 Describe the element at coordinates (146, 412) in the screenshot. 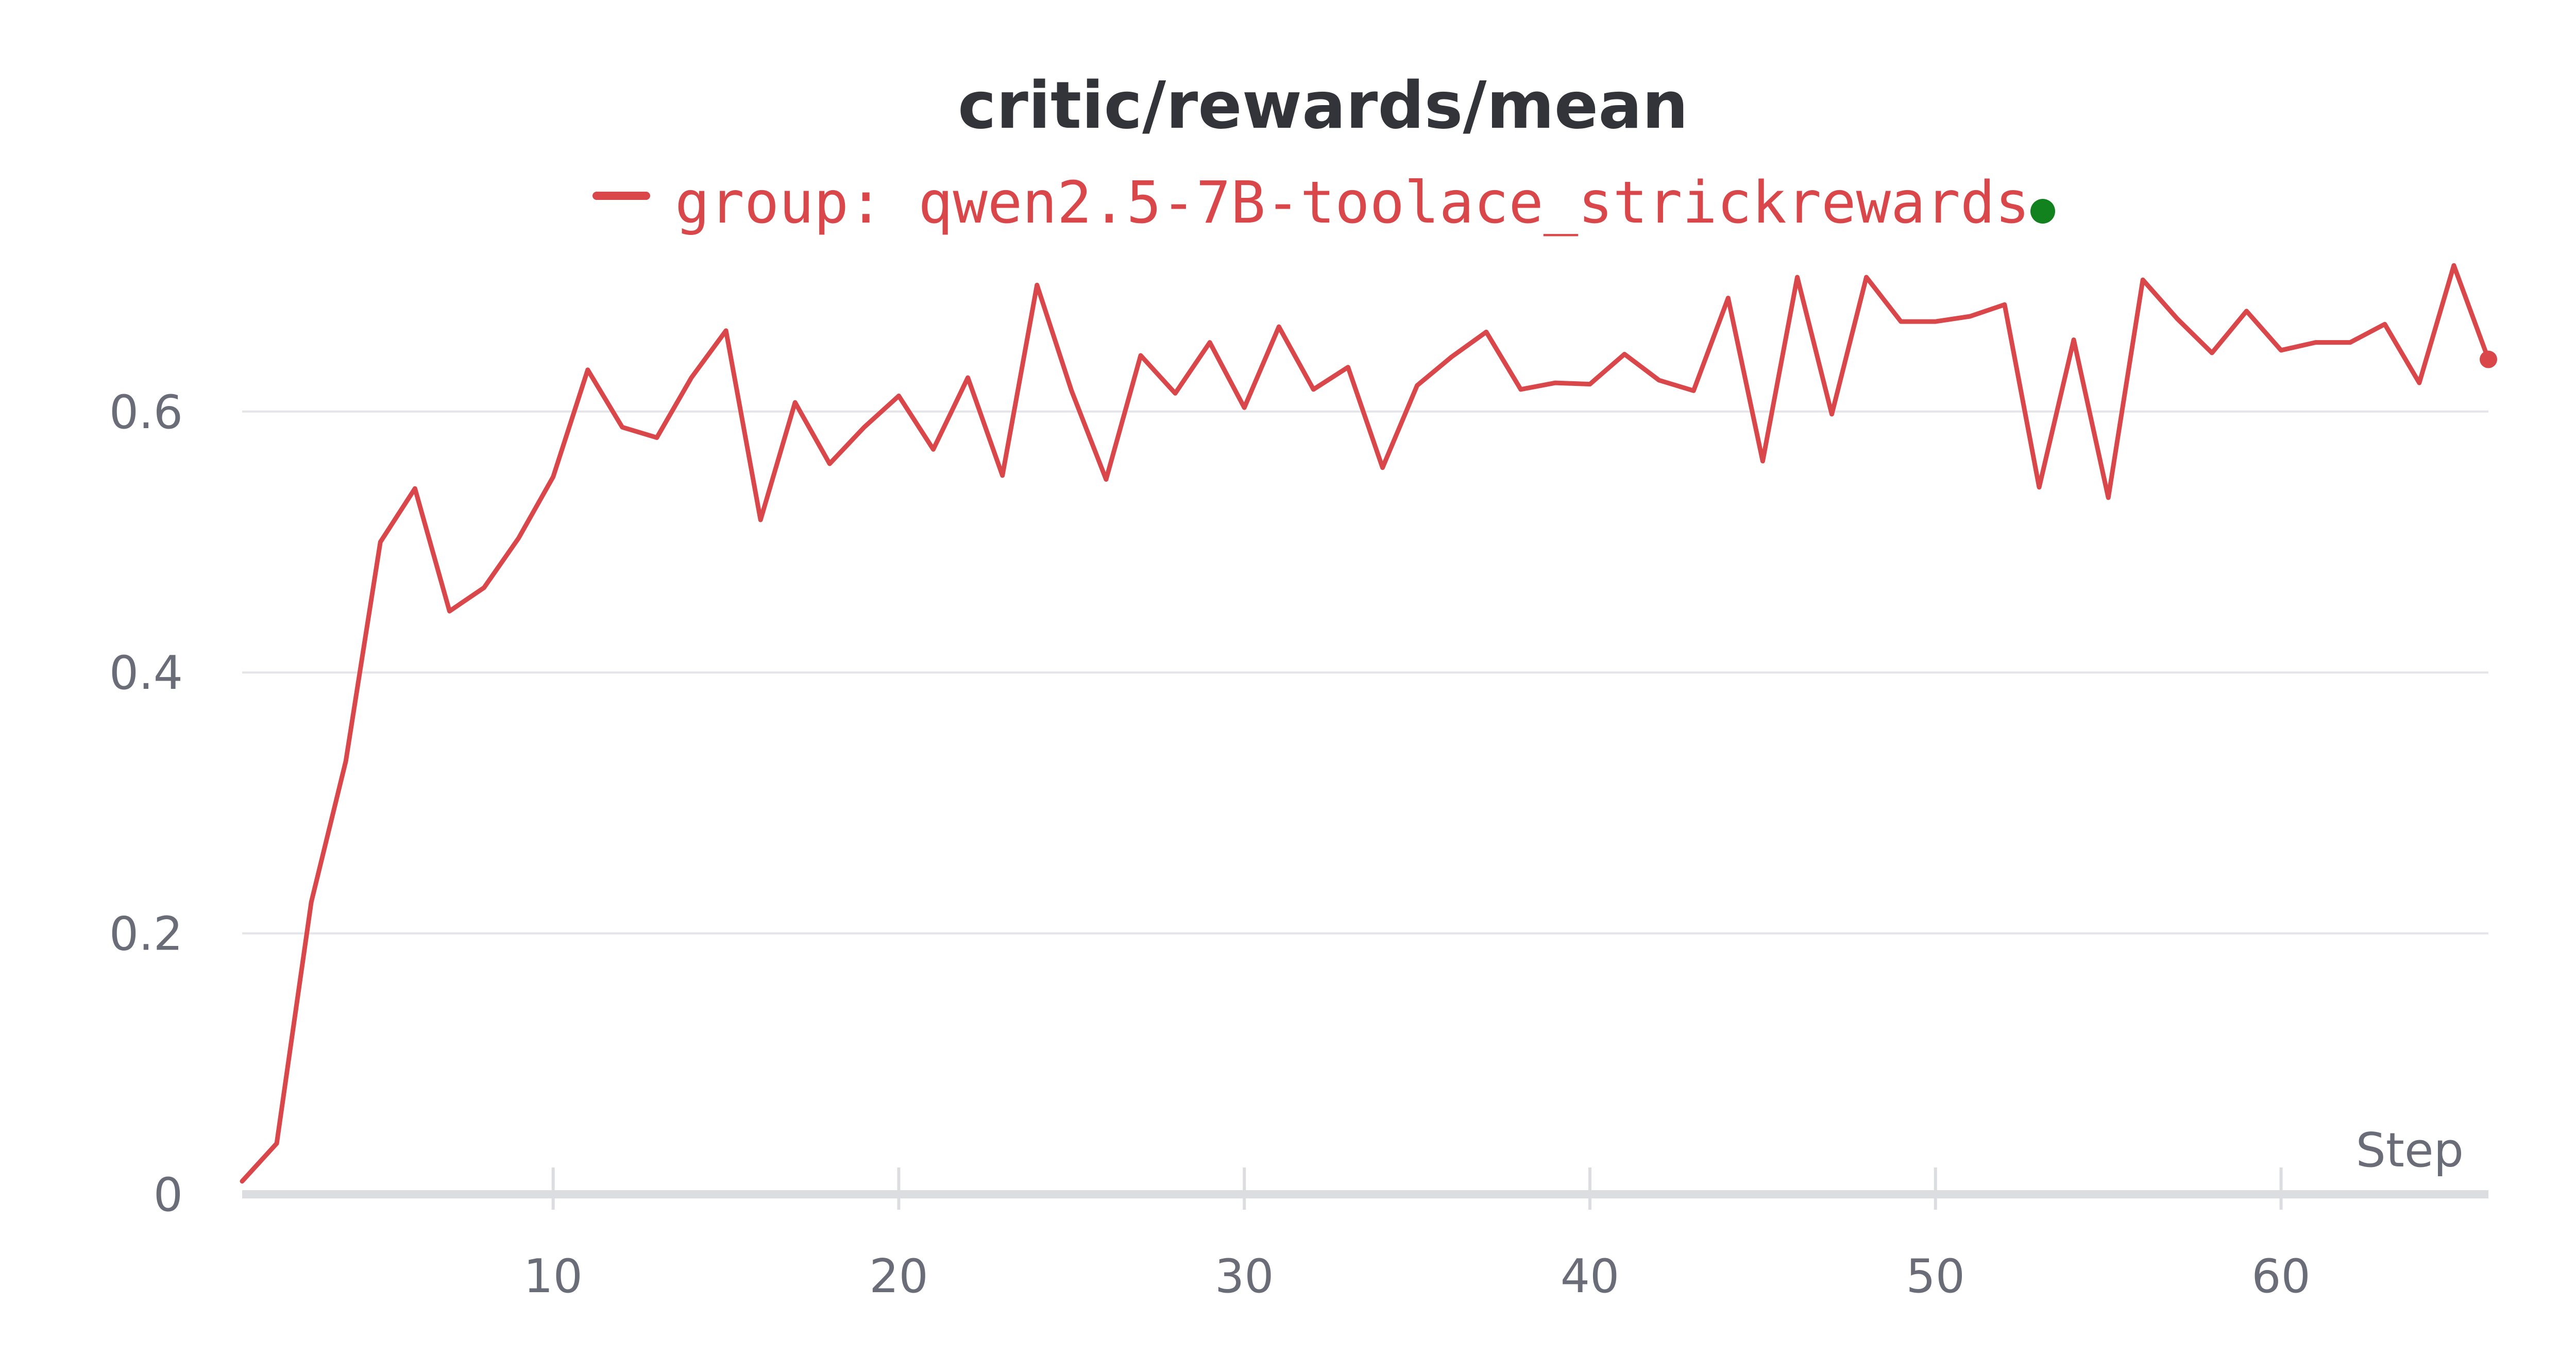

I see `y-tick-label: 0.6` at that location.